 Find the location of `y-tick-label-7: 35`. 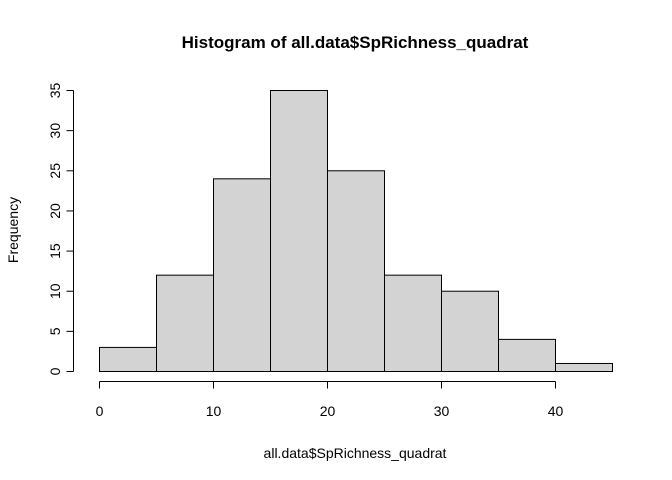

y-tick-label-7: 35 is located at coordinates (55, 91).